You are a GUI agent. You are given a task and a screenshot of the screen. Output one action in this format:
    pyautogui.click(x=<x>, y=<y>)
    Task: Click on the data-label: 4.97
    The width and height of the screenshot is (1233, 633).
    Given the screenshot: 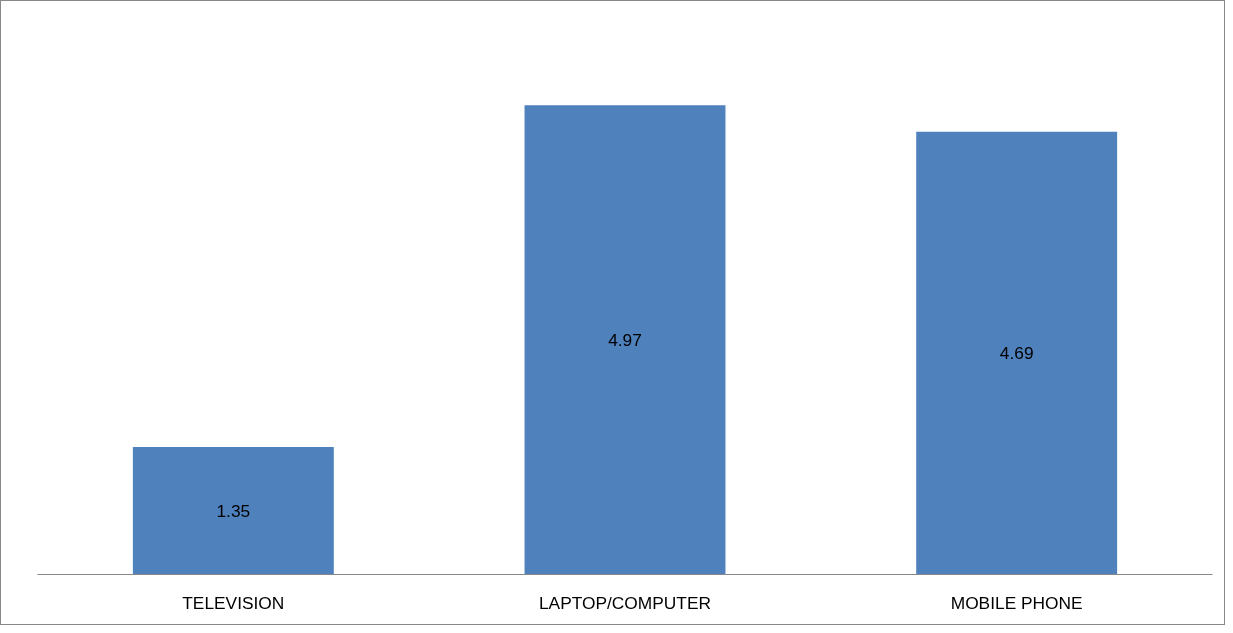 What is the action you would take?
    pyautogui.click(x=625, y=339)
    